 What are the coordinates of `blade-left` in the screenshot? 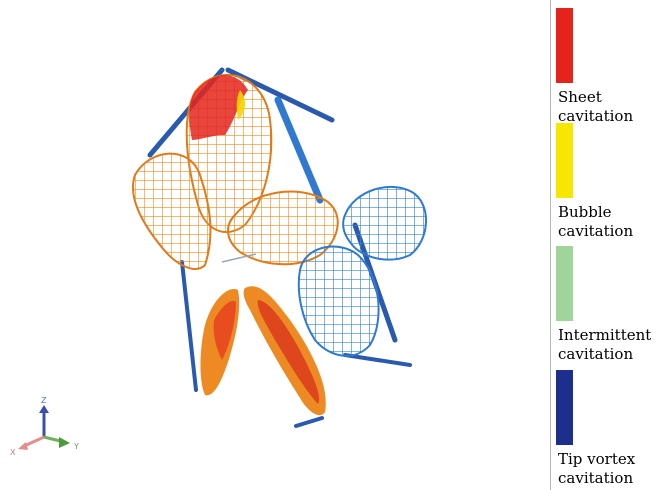 It's located at (172, 211).